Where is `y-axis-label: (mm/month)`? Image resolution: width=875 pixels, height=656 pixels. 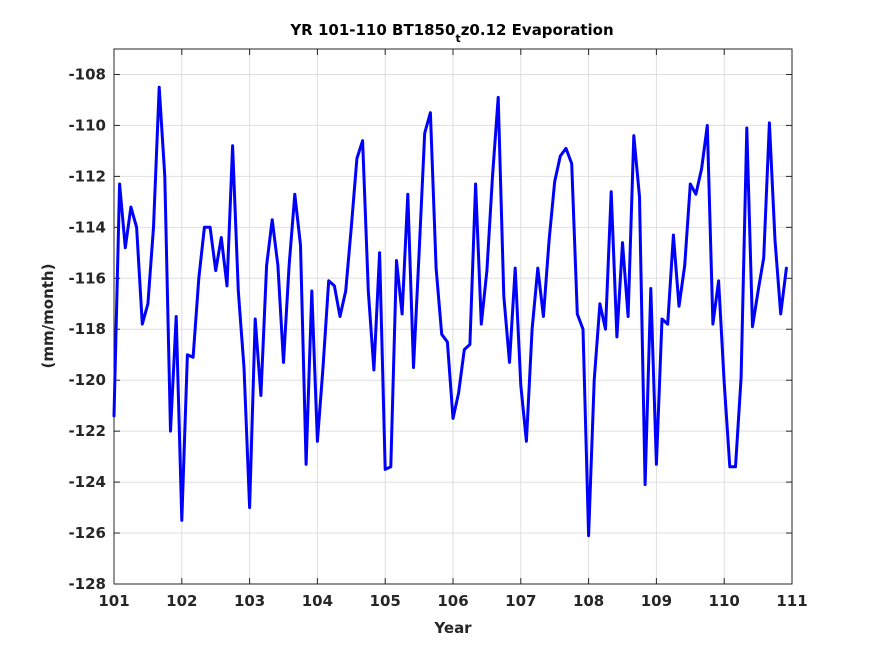
y-axis-label: (mm/month) is located at coordinates (48, 316).